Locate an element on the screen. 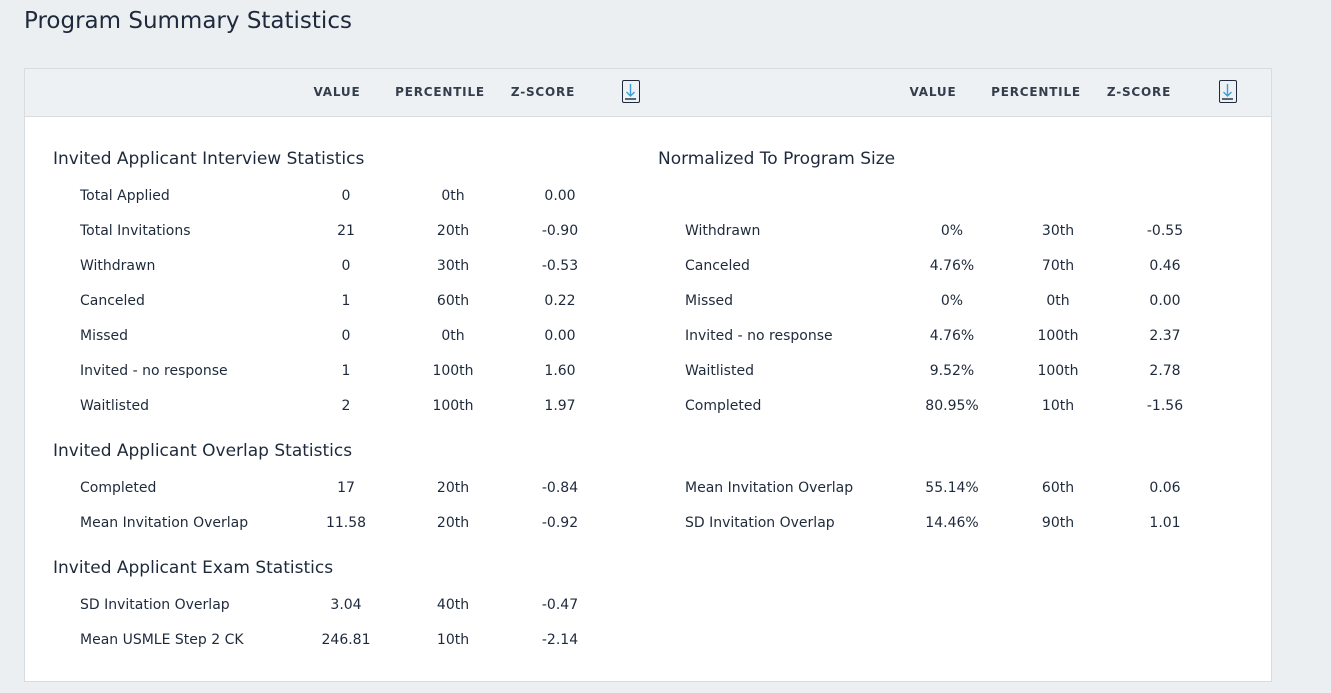 The width and height of the screenshot is (1331, 693). value: 246.81 is located at coordinates (346, 640).